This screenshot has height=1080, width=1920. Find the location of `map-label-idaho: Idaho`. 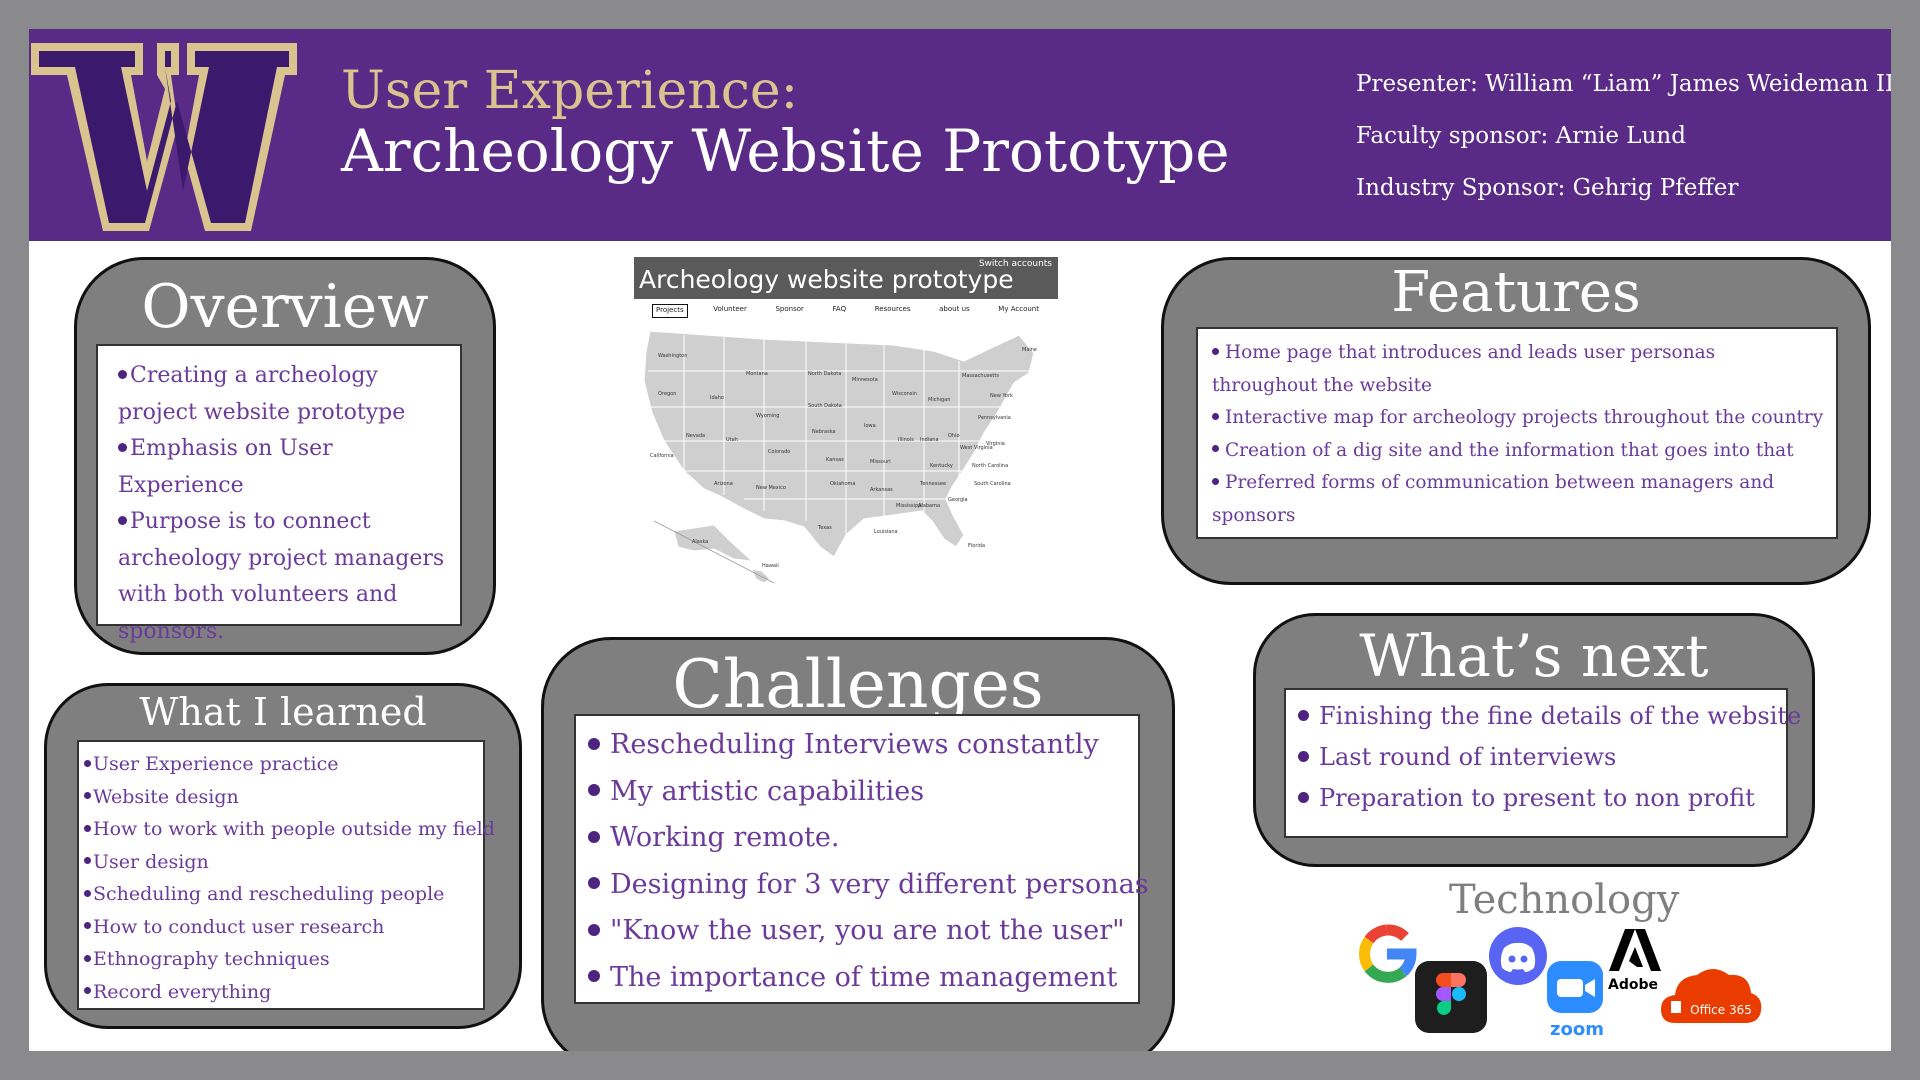

map-label-idaho: Idaho is located at coordinates (717, 398).